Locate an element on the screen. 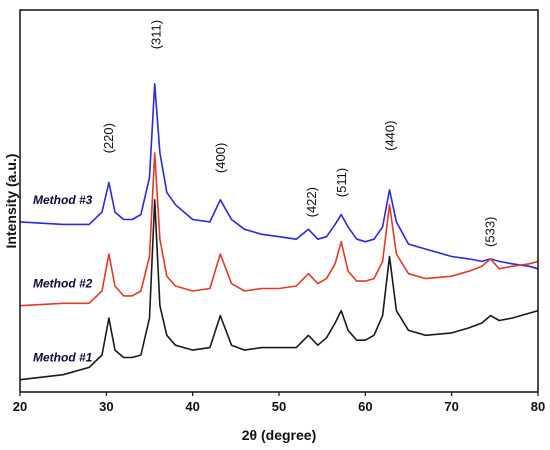  x-ticks: 20 30 40 50 60 70 80 is located at coordinates (279, 403).